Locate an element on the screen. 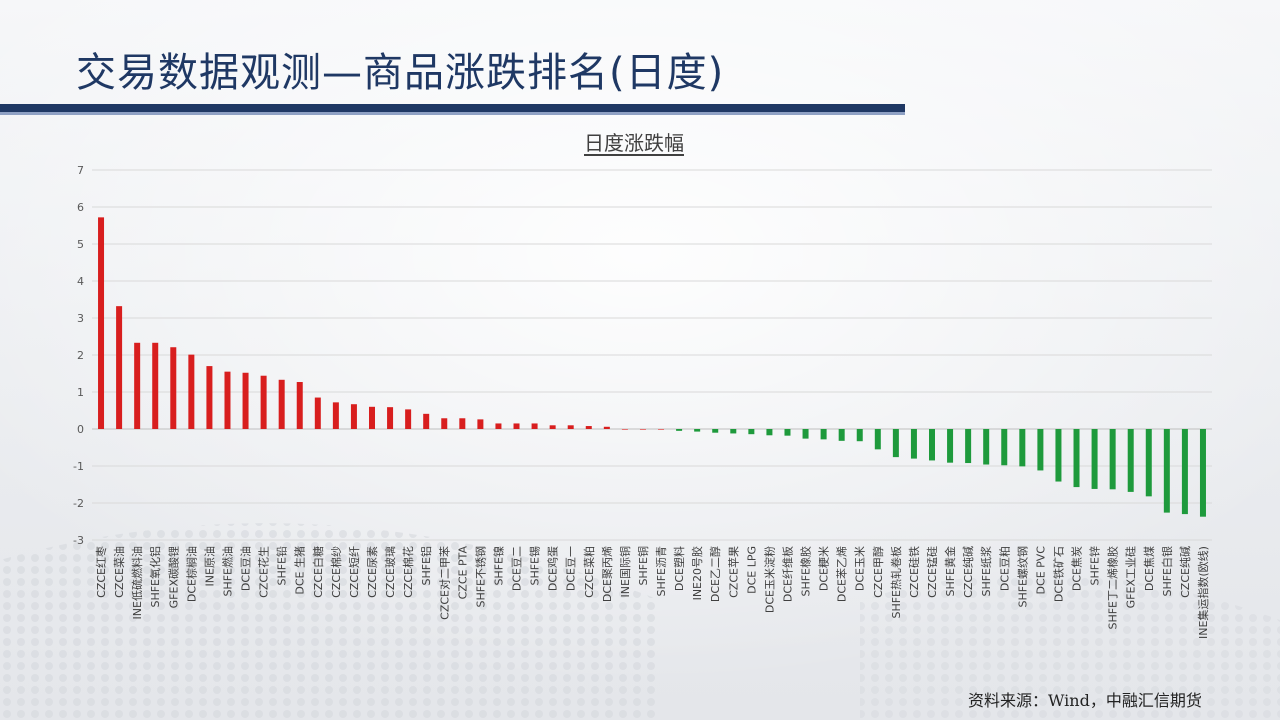 Image resolution: width=1280 pixels, height=720 pixels. y-tick-label: 5 is located at coordinates (80, 244).